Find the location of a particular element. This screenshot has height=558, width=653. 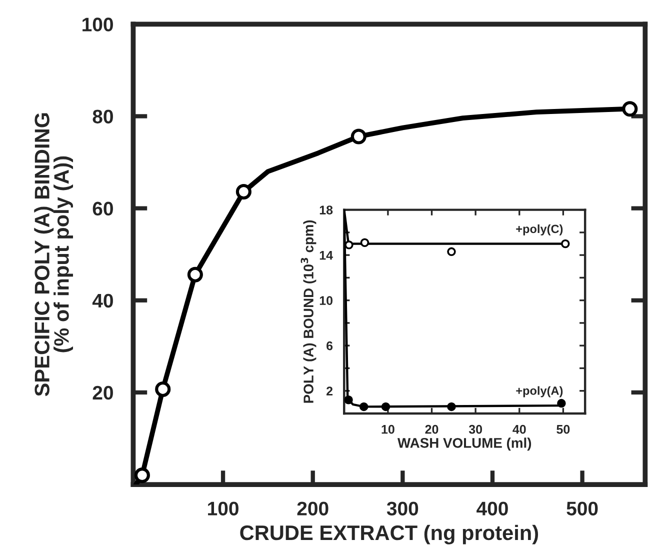

y-tick-label: 20 is located at coordinates (102, 393).